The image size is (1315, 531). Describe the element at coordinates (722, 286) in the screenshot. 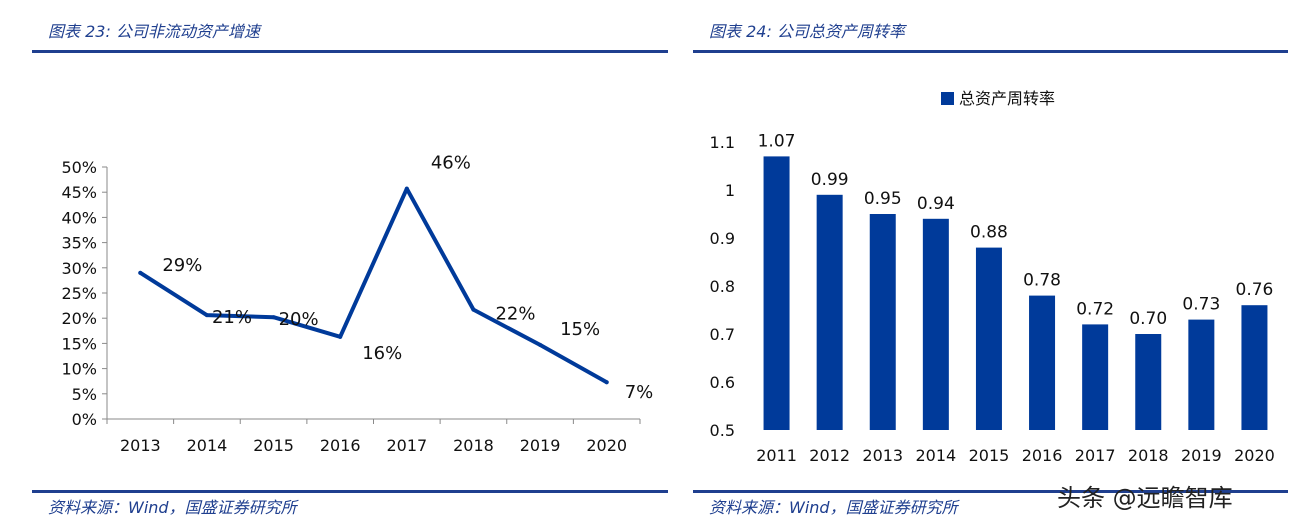

I see `y-tick-label: 0.8` at that location.